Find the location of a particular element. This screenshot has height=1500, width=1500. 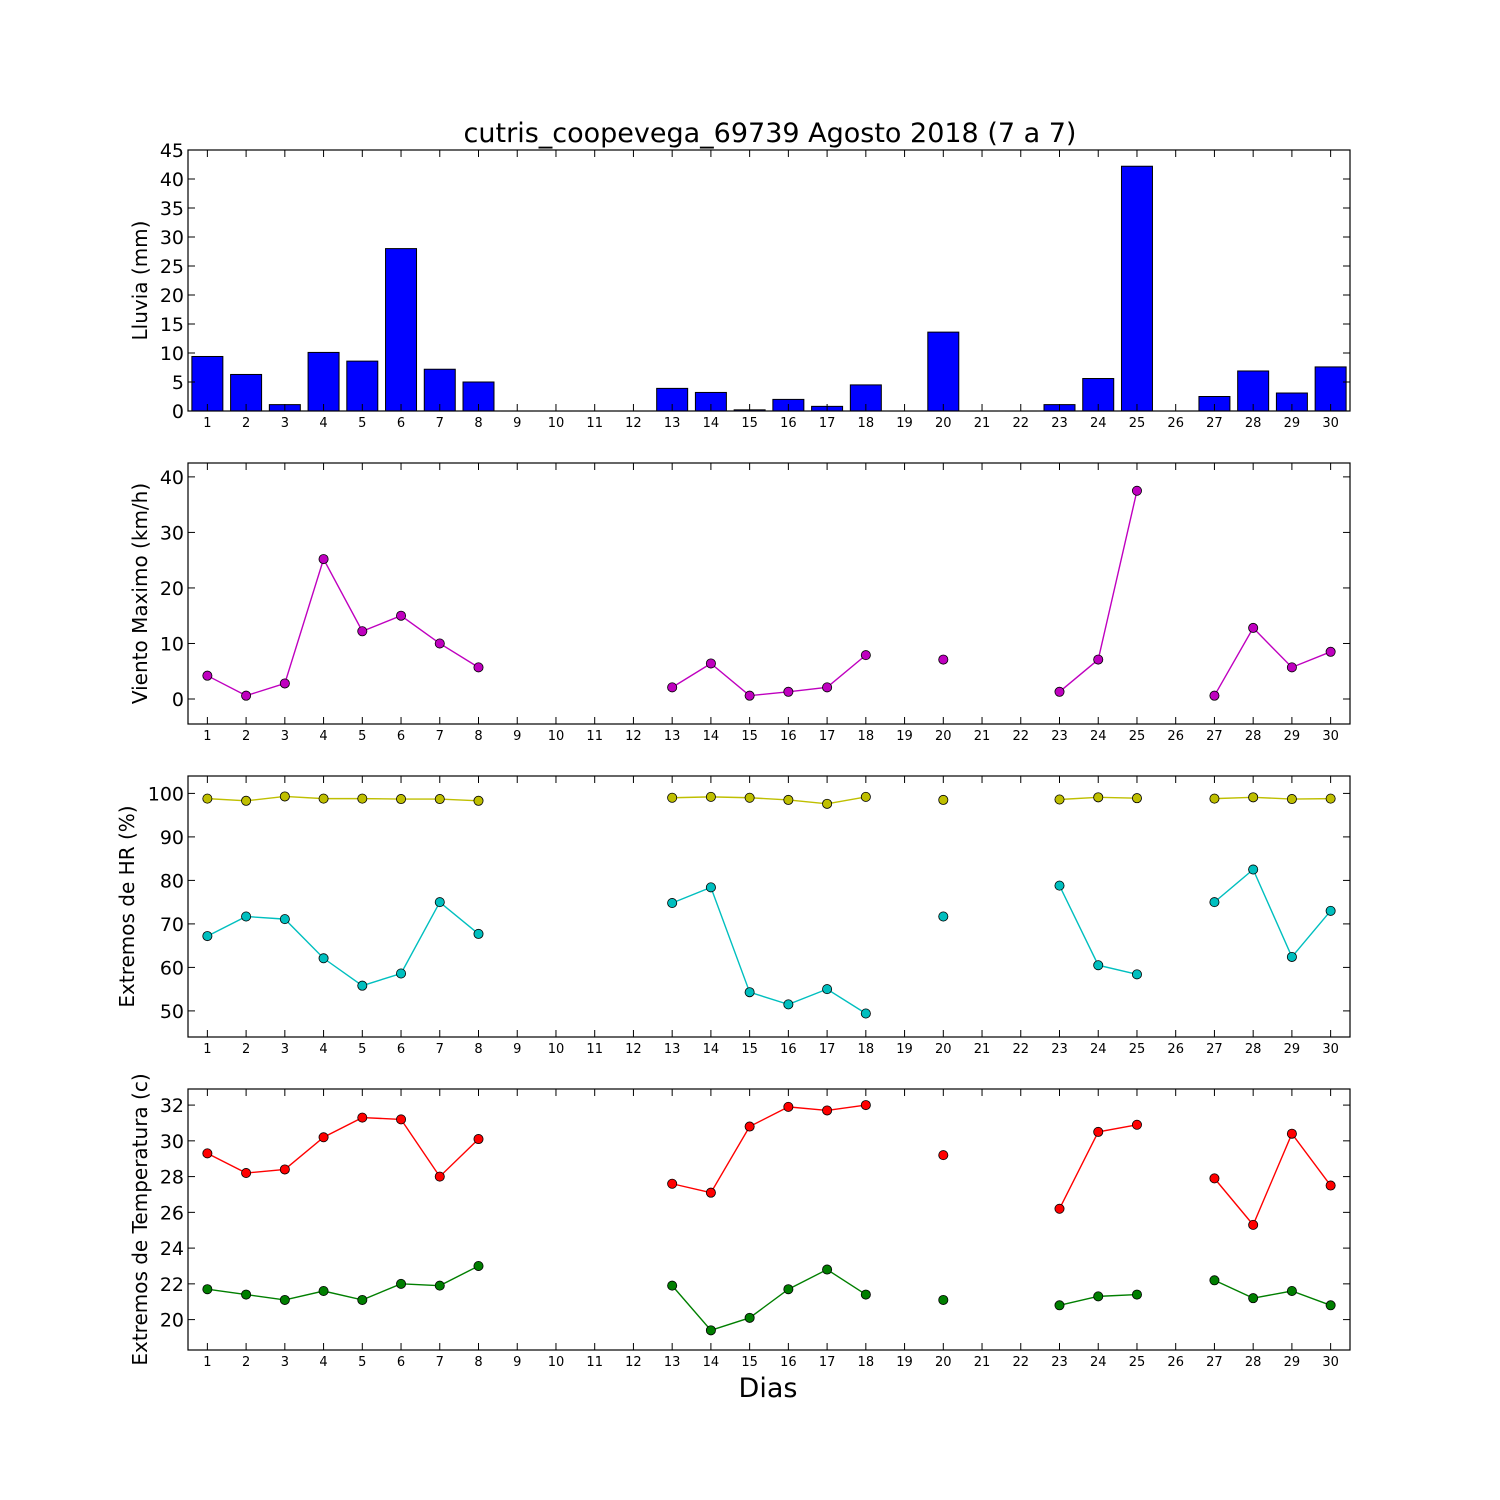

plot-frame is located at coordinates (769, 280).